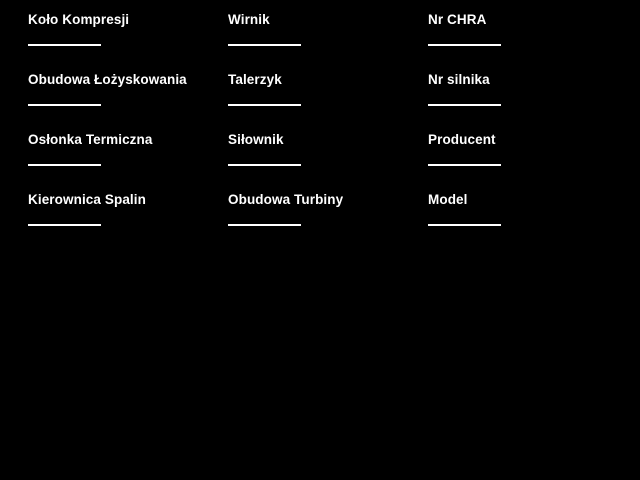  Describe the element at coordinates (518, 217) in the screenshot. I see `field-model: Model` at that location.